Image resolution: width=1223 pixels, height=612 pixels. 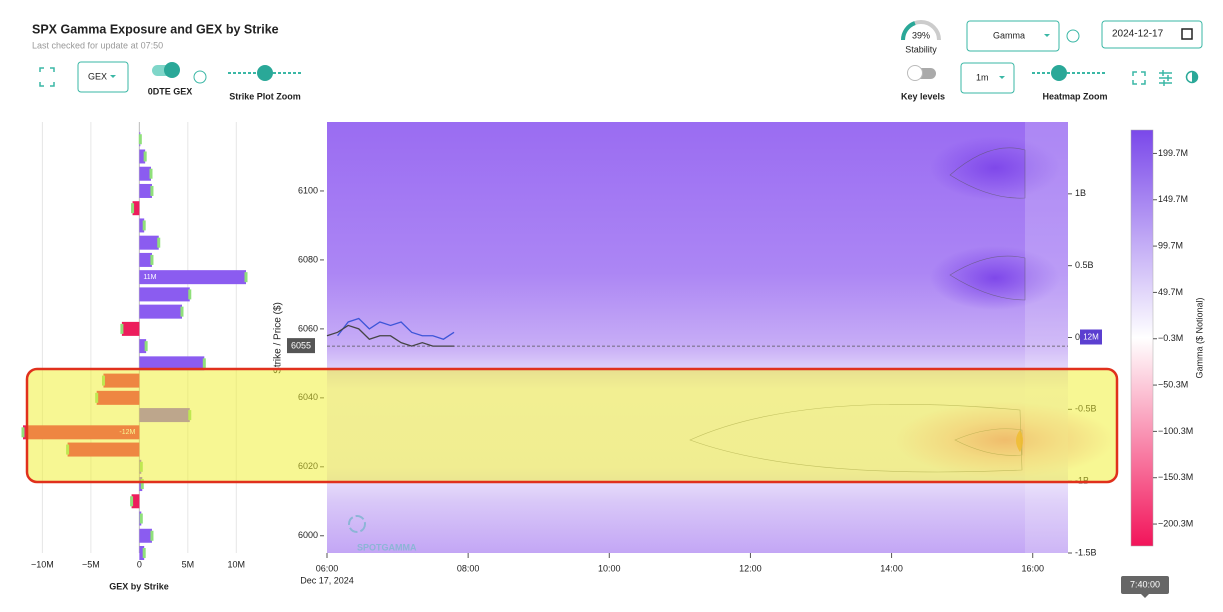 What do you see at coordinates (97, 76) in the screenshot?
I see `gex-dropdown-value: GEX` at bounding box center [97, 76].